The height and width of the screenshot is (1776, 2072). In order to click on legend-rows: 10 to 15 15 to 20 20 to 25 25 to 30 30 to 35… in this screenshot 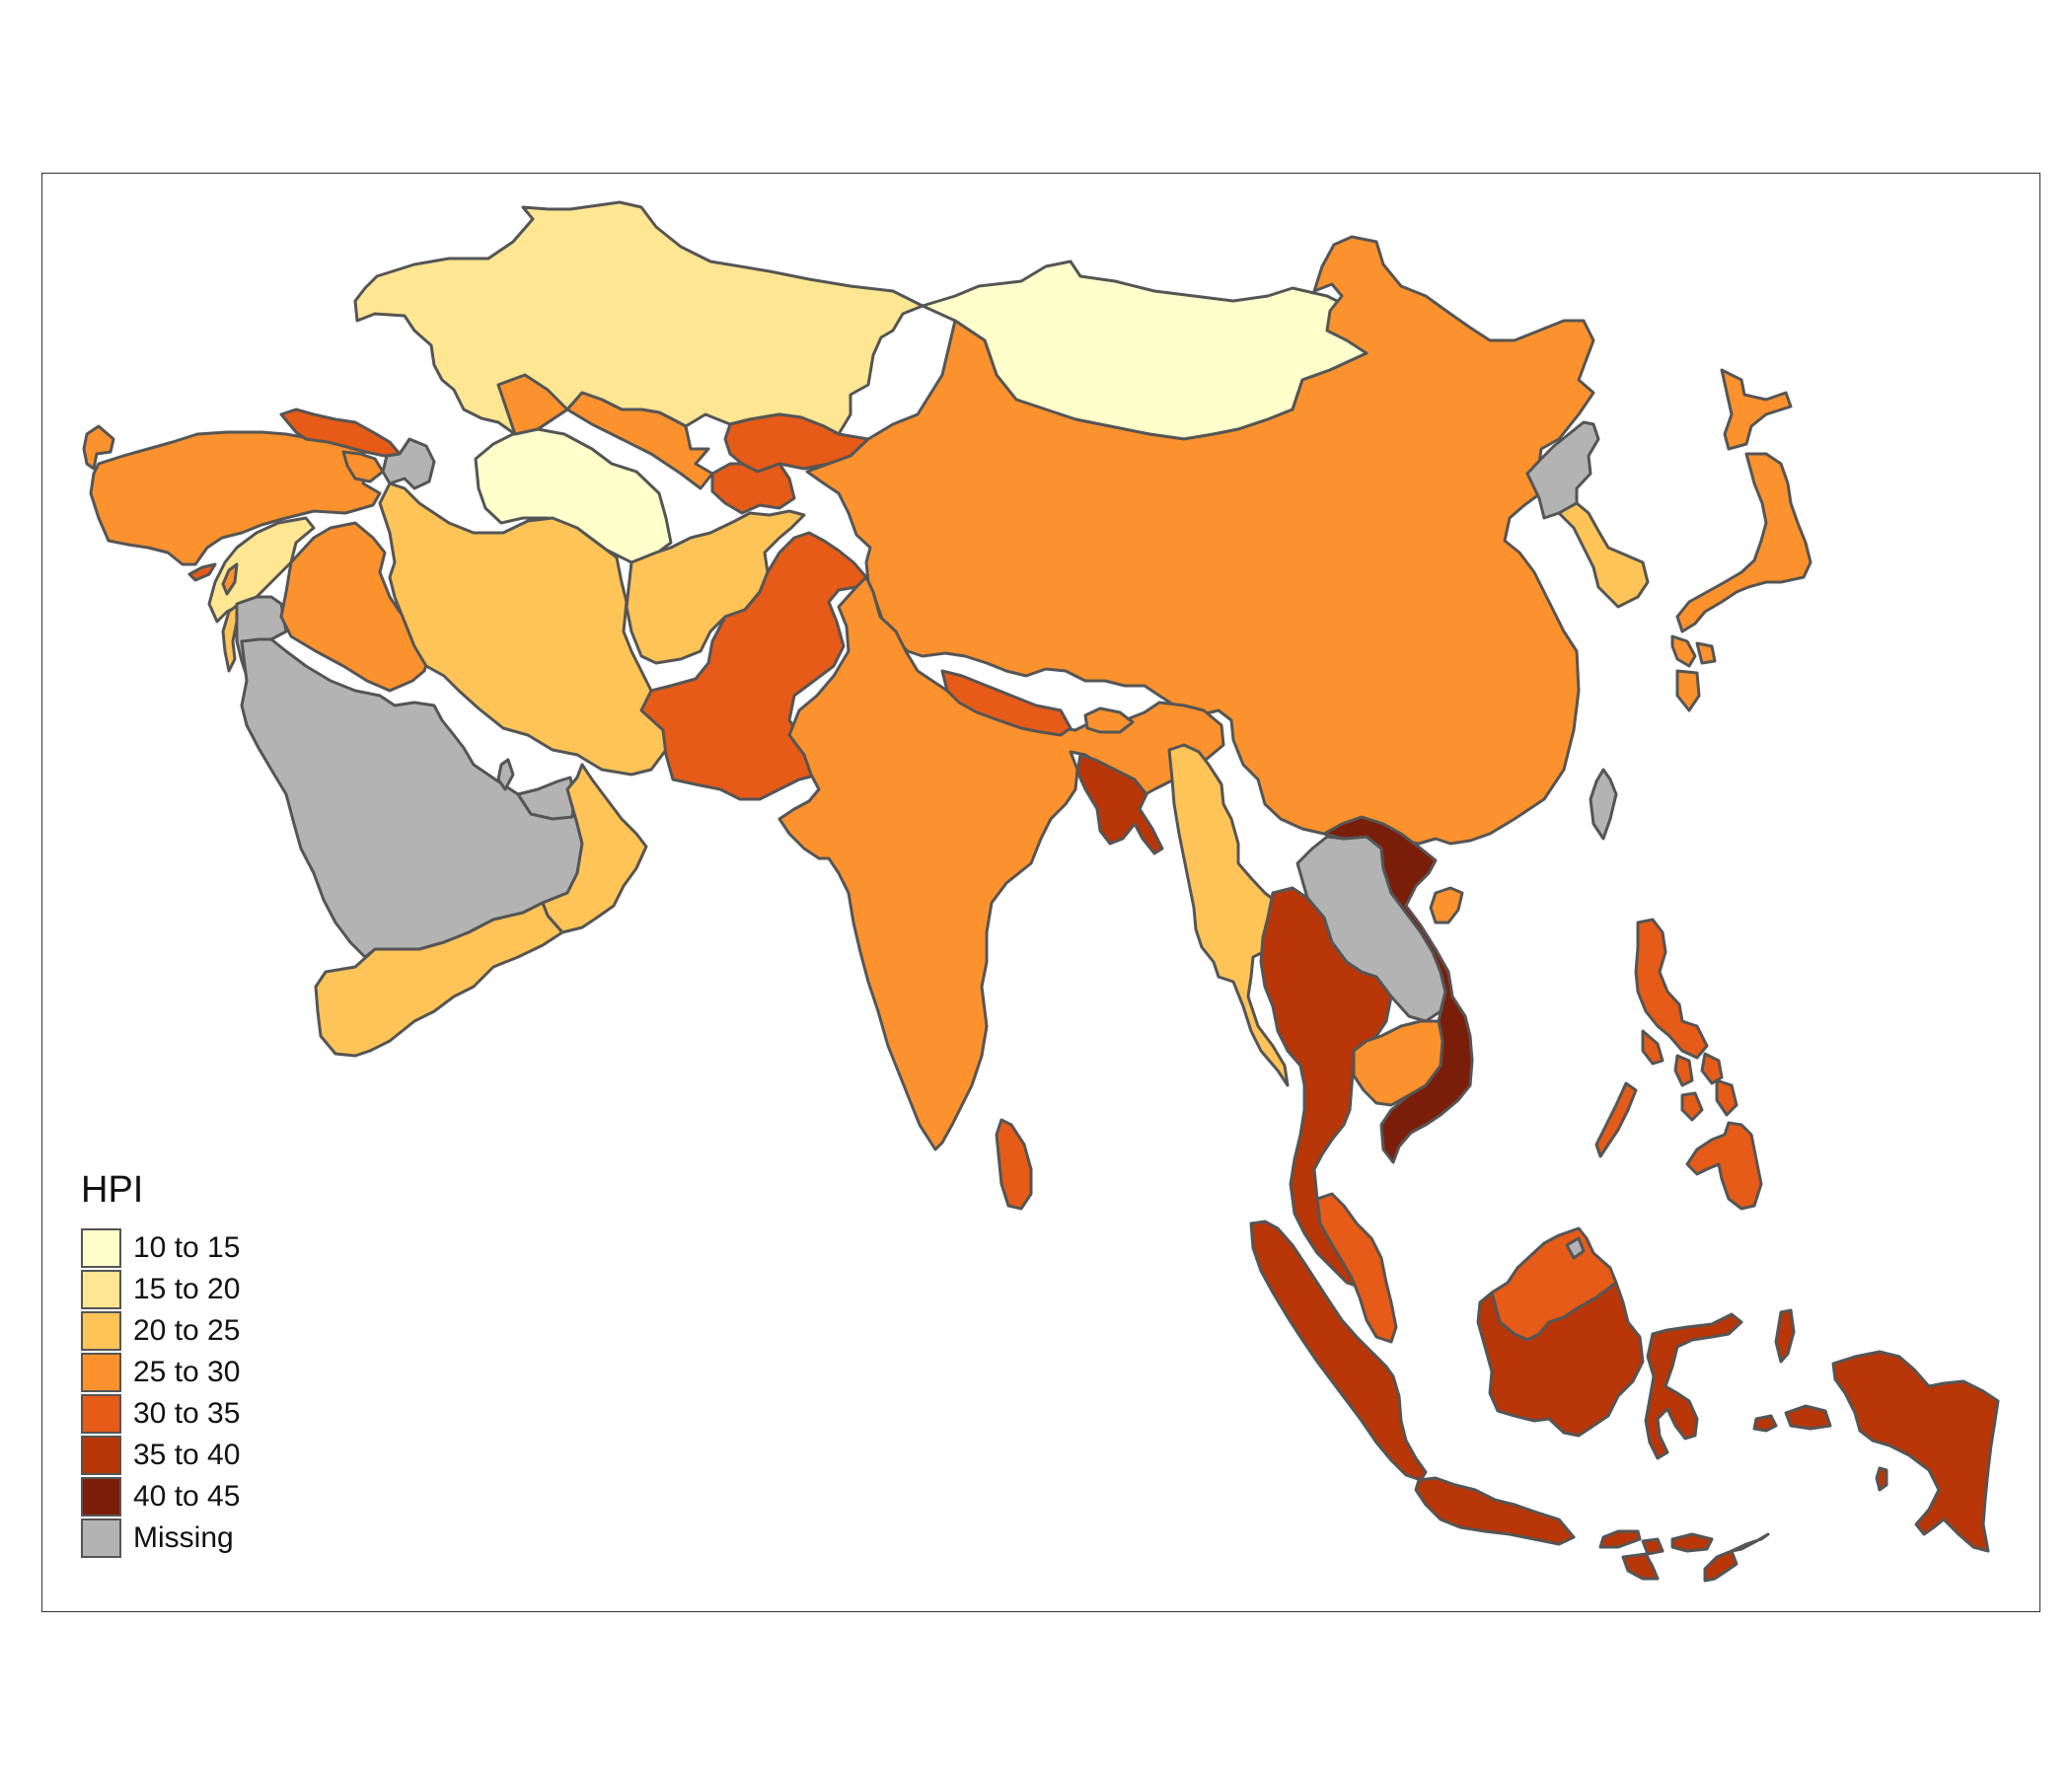, I will do `click(161, 1393)`.